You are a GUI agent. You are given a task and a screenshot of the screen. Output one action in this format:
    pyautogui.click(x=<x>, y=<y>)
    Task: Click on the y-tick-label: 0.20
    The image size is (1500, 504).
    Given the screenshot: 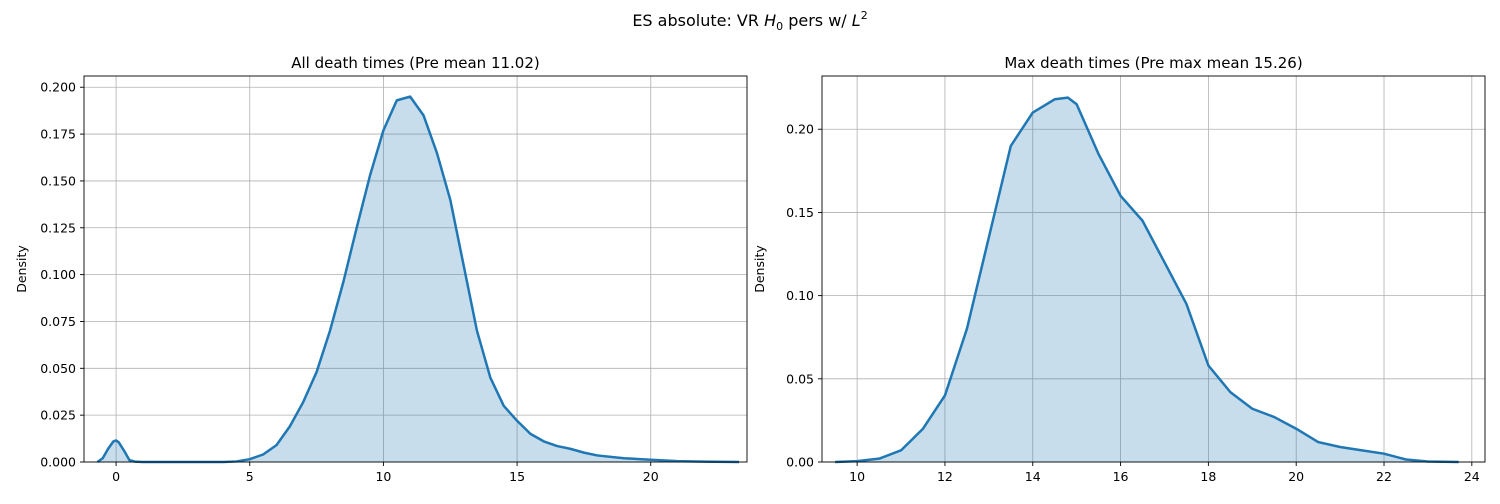 What is the action you would take?
    pyautogui.click(x=800, y=129)
    